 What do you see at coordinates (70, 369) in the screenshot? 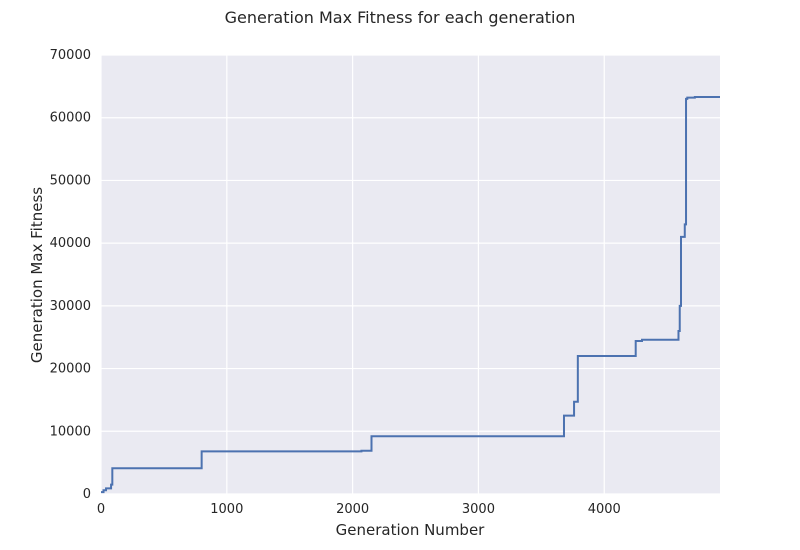
I see `y-tick-label: 20000` at bounding box center [70, 369].